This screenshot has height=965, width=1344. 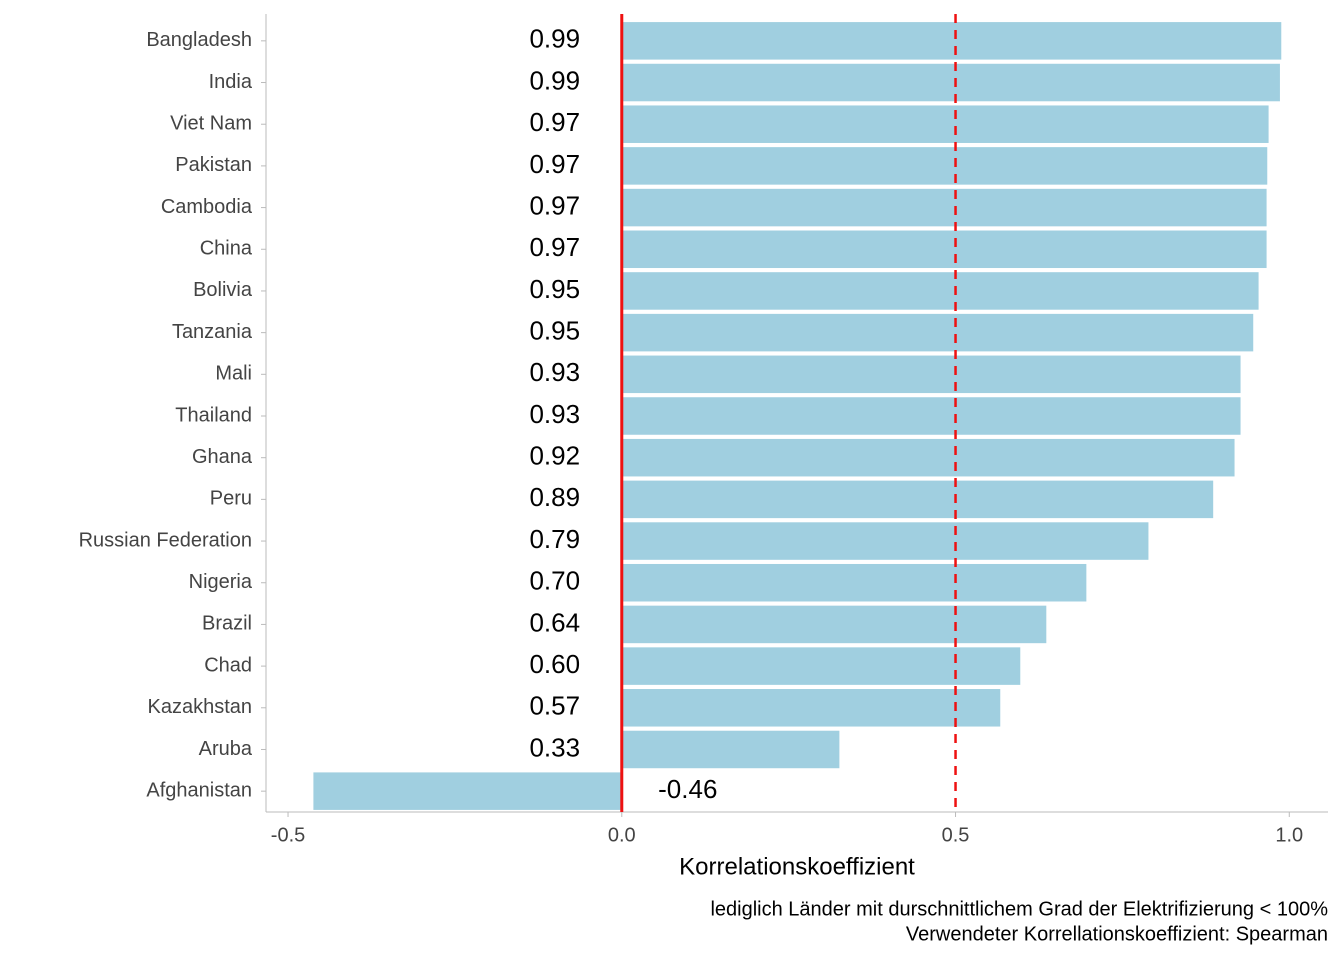 I want to click on y-tick-label: Tanzania, so click(x=212, y=332).